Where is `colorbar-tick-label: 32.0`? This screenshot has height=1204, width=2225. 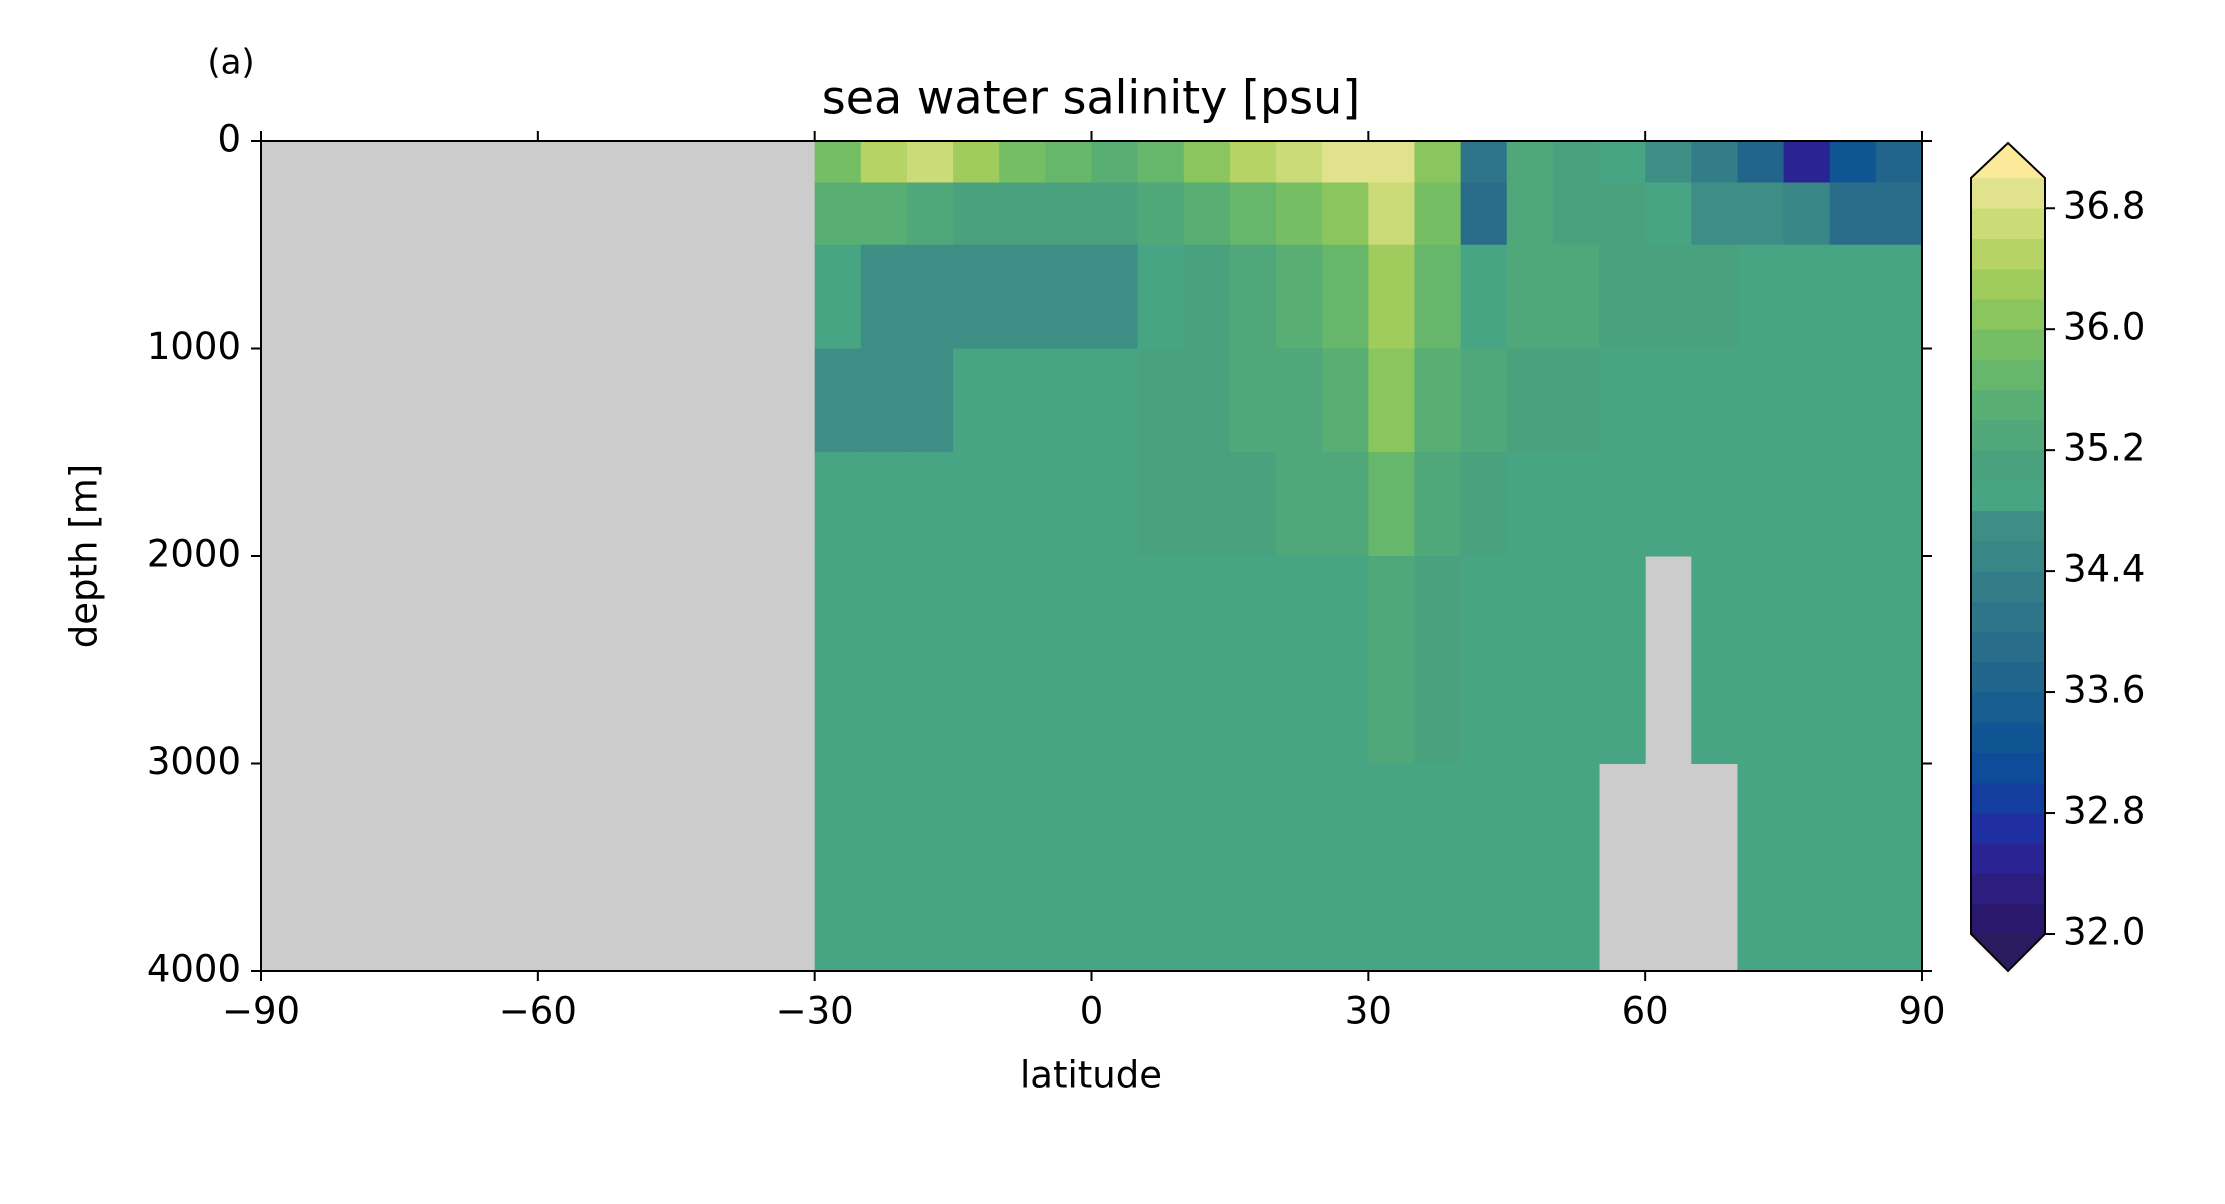
colorbar-tick-label: 32.0 is located at coordinates (2104, 932).